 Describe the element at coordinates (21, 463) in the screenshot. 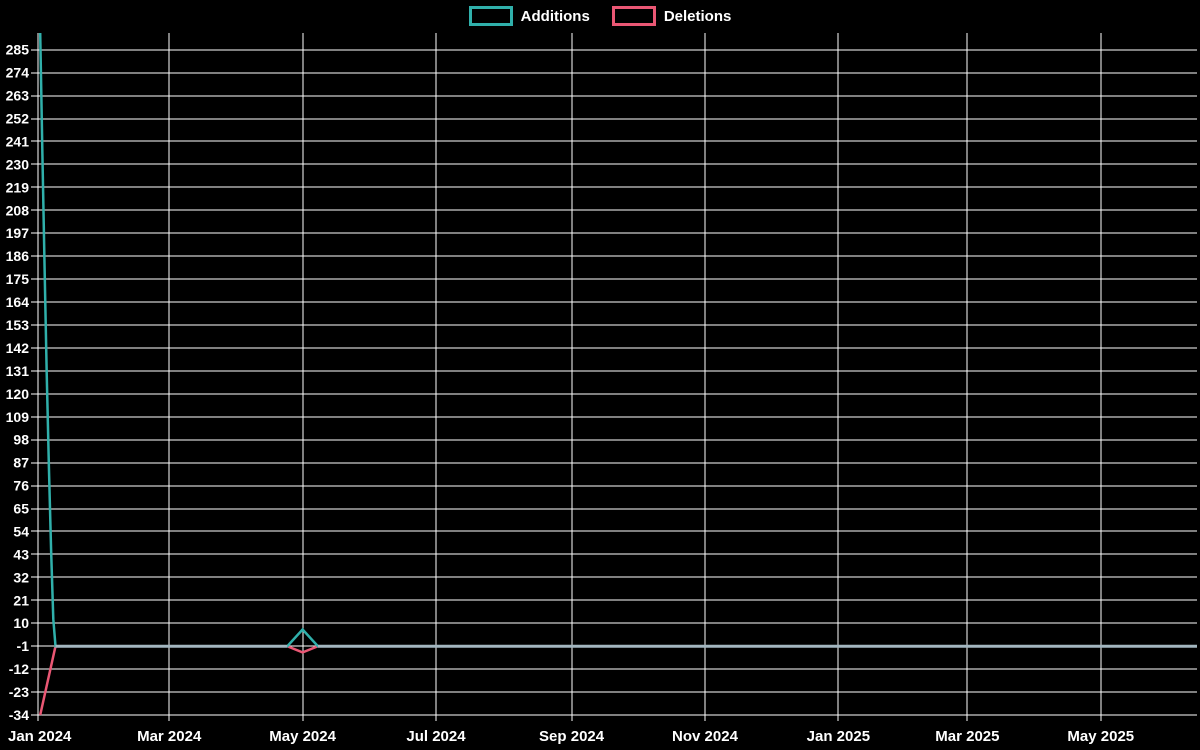

I see `y-tick-label: 87` at that location.